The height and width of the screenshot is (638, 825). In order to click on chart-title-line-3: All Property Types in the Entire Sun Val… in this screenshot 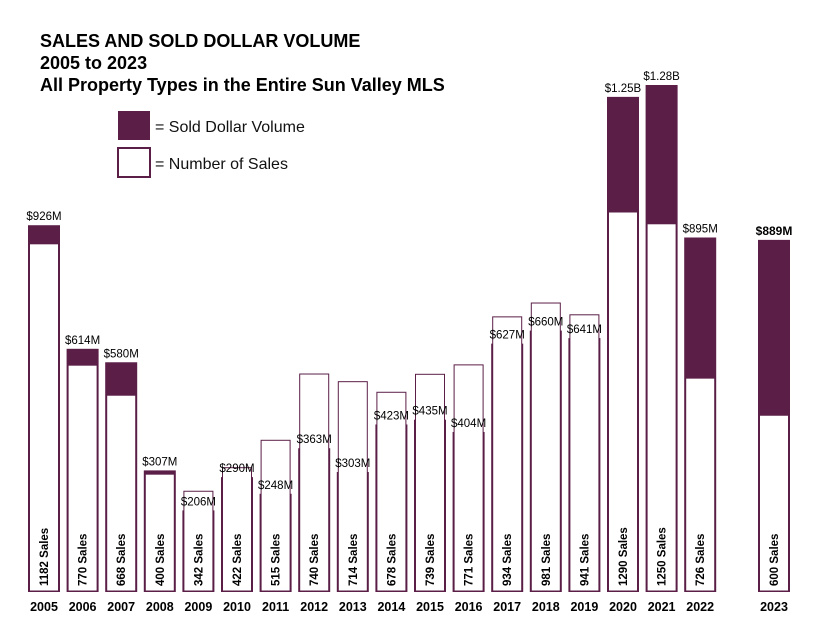, I will do `click(242, 85)`.